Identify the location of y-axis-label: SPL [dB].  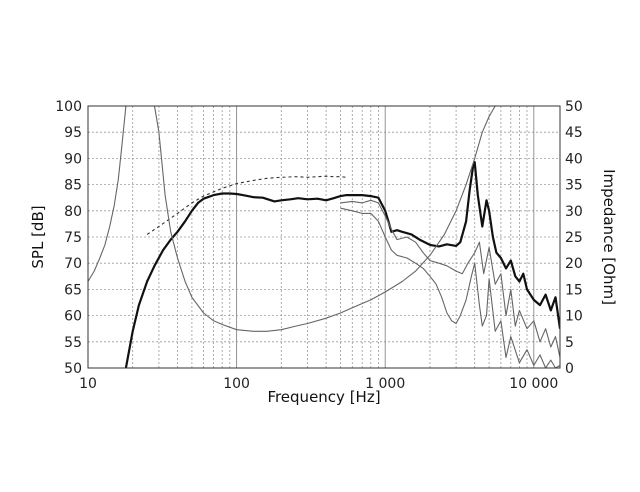
(38, 236).